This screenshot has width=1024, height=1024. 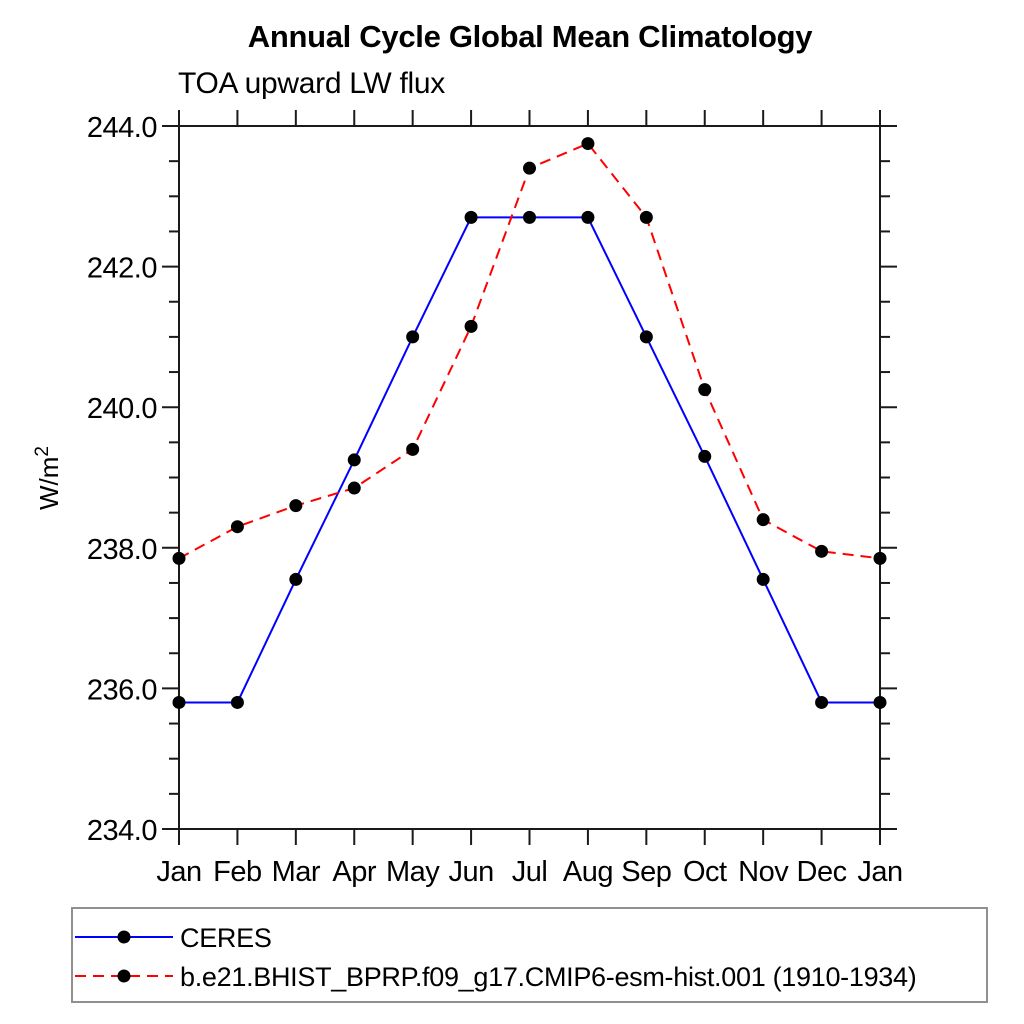 I want to click on y-tick-label: 236.0, so click(x=122, y=690).